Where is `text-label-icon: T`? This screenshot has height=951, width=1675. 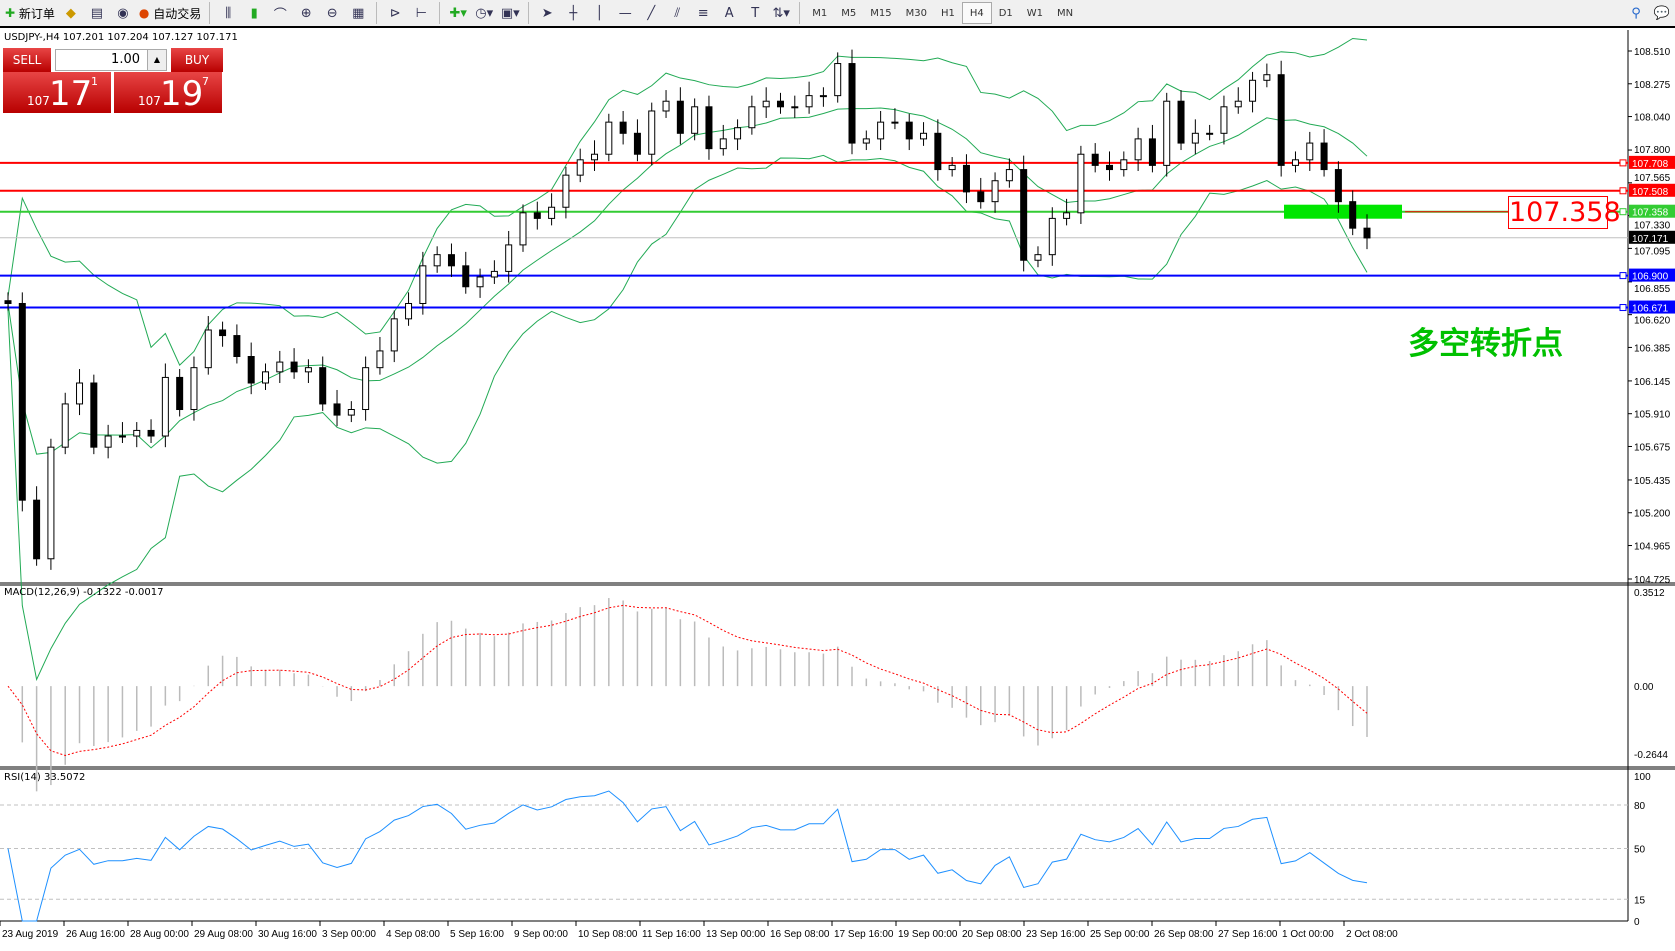 text-label-icon: T is located at coordinates (755, 13).